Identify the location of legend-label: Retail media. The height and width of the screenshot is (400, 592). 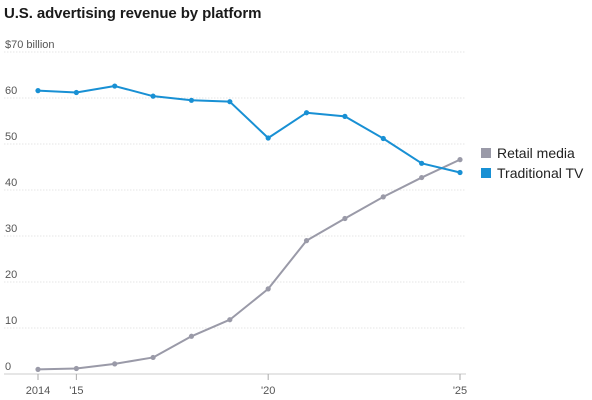
(536, 153).